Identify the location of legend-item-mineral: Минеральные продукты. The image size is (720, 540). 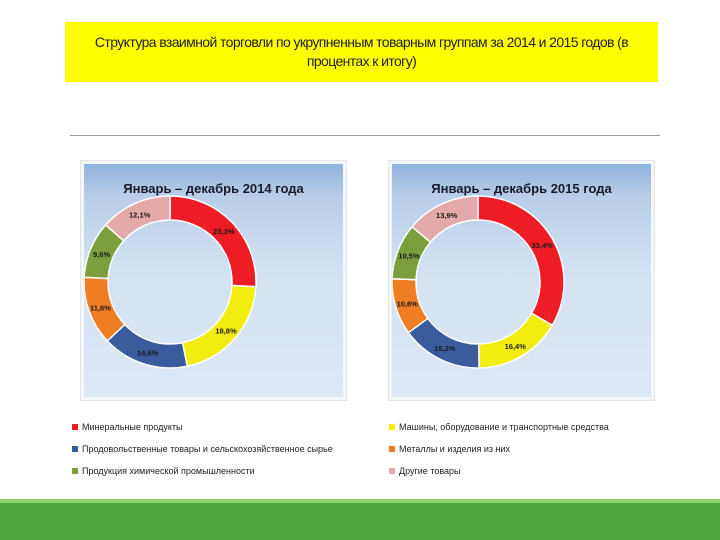
(127, 427).